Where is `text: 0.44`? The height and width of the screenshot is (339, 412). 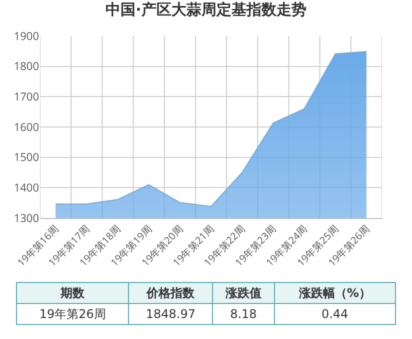
text: 0.44 is located at coordinates (335, 314).